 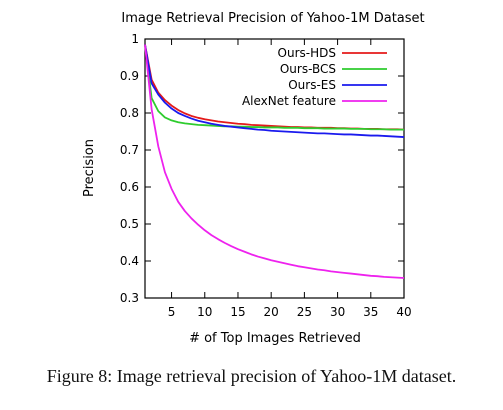 I want to click on legend-label: Ours-ES, so click(x=312, y=85).